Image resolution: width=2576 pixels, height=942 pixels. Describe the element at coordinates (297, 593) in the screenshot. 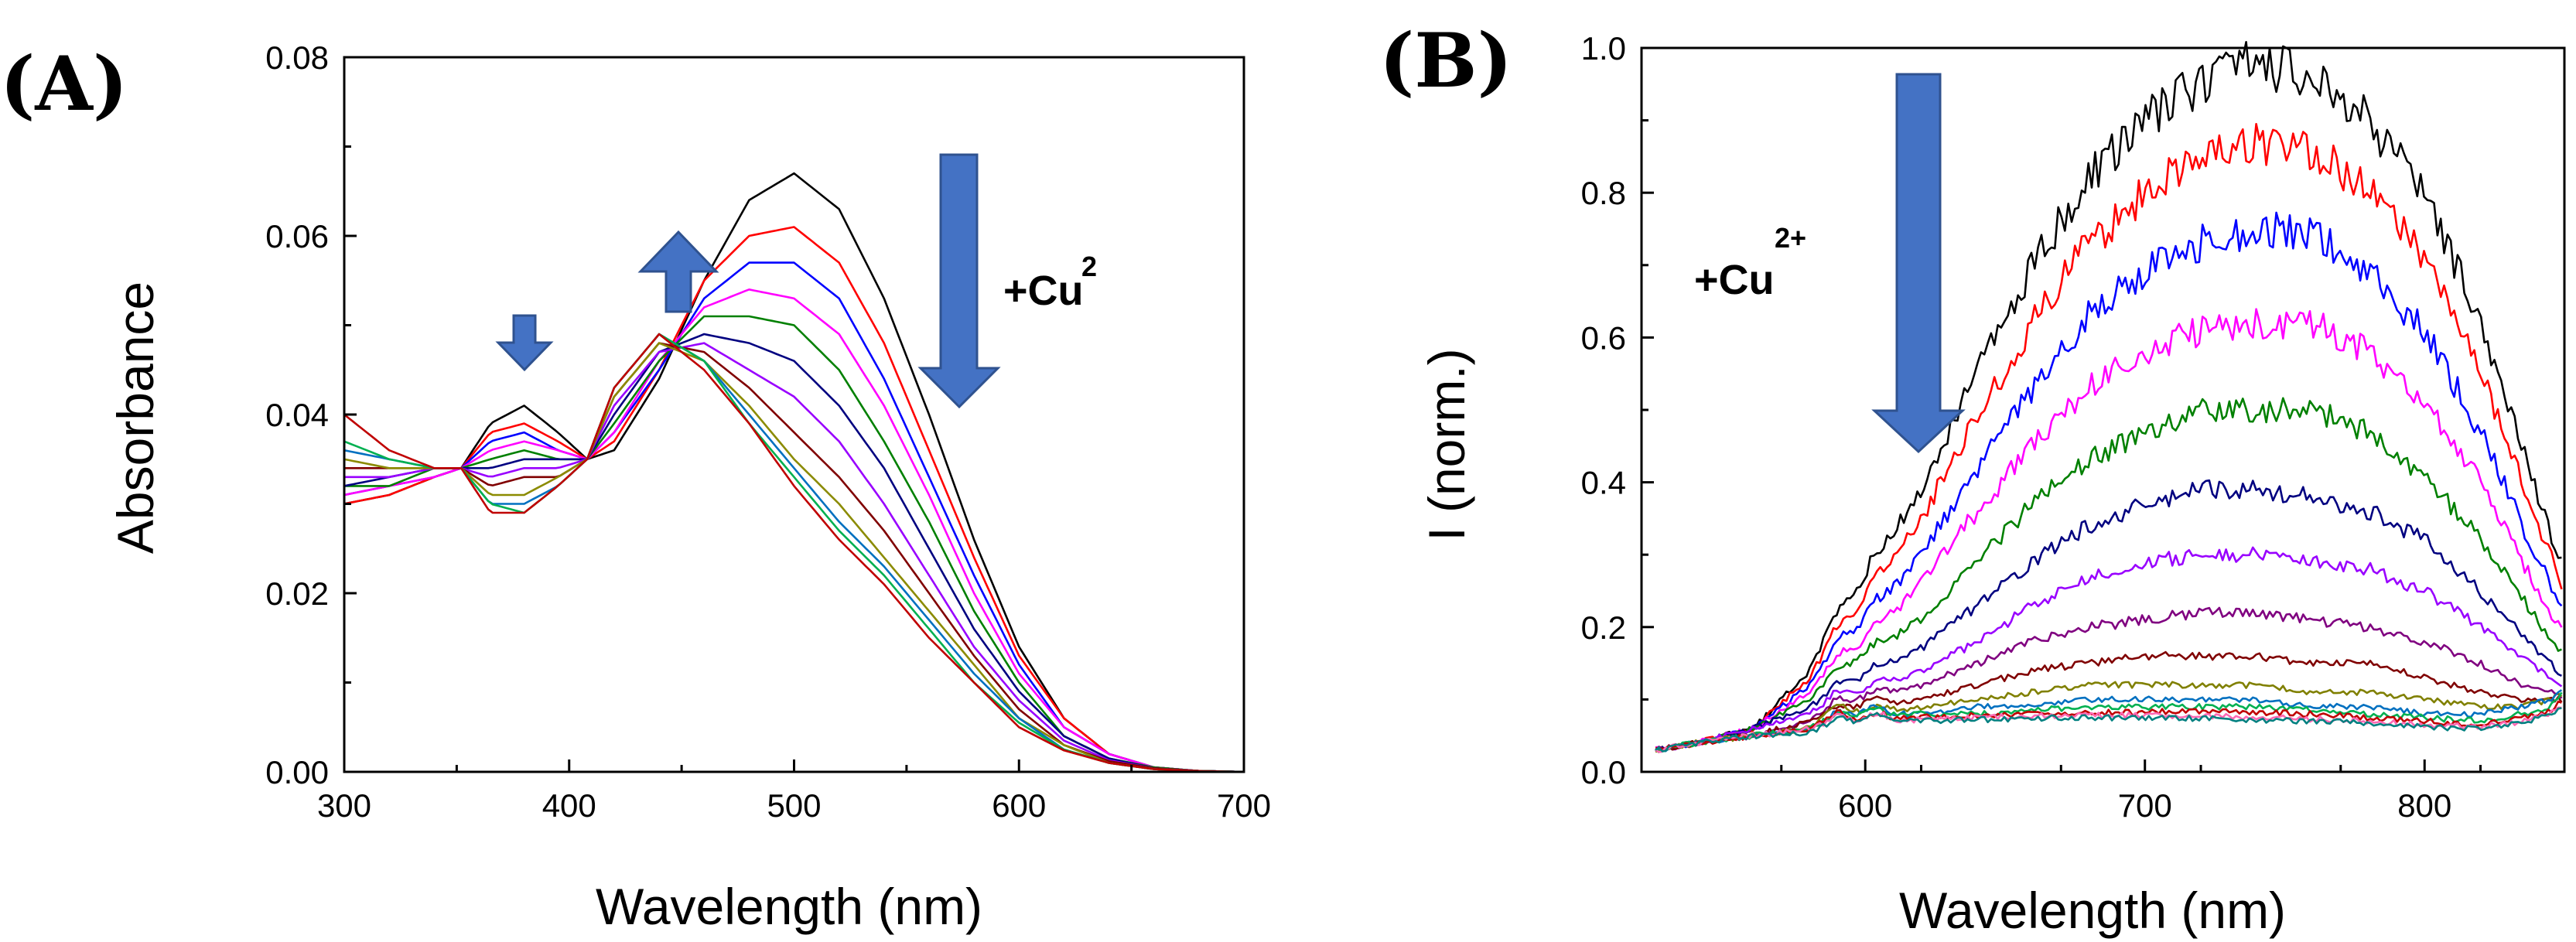

I see `panel-a-y-tick-label: 0.02` at that location.